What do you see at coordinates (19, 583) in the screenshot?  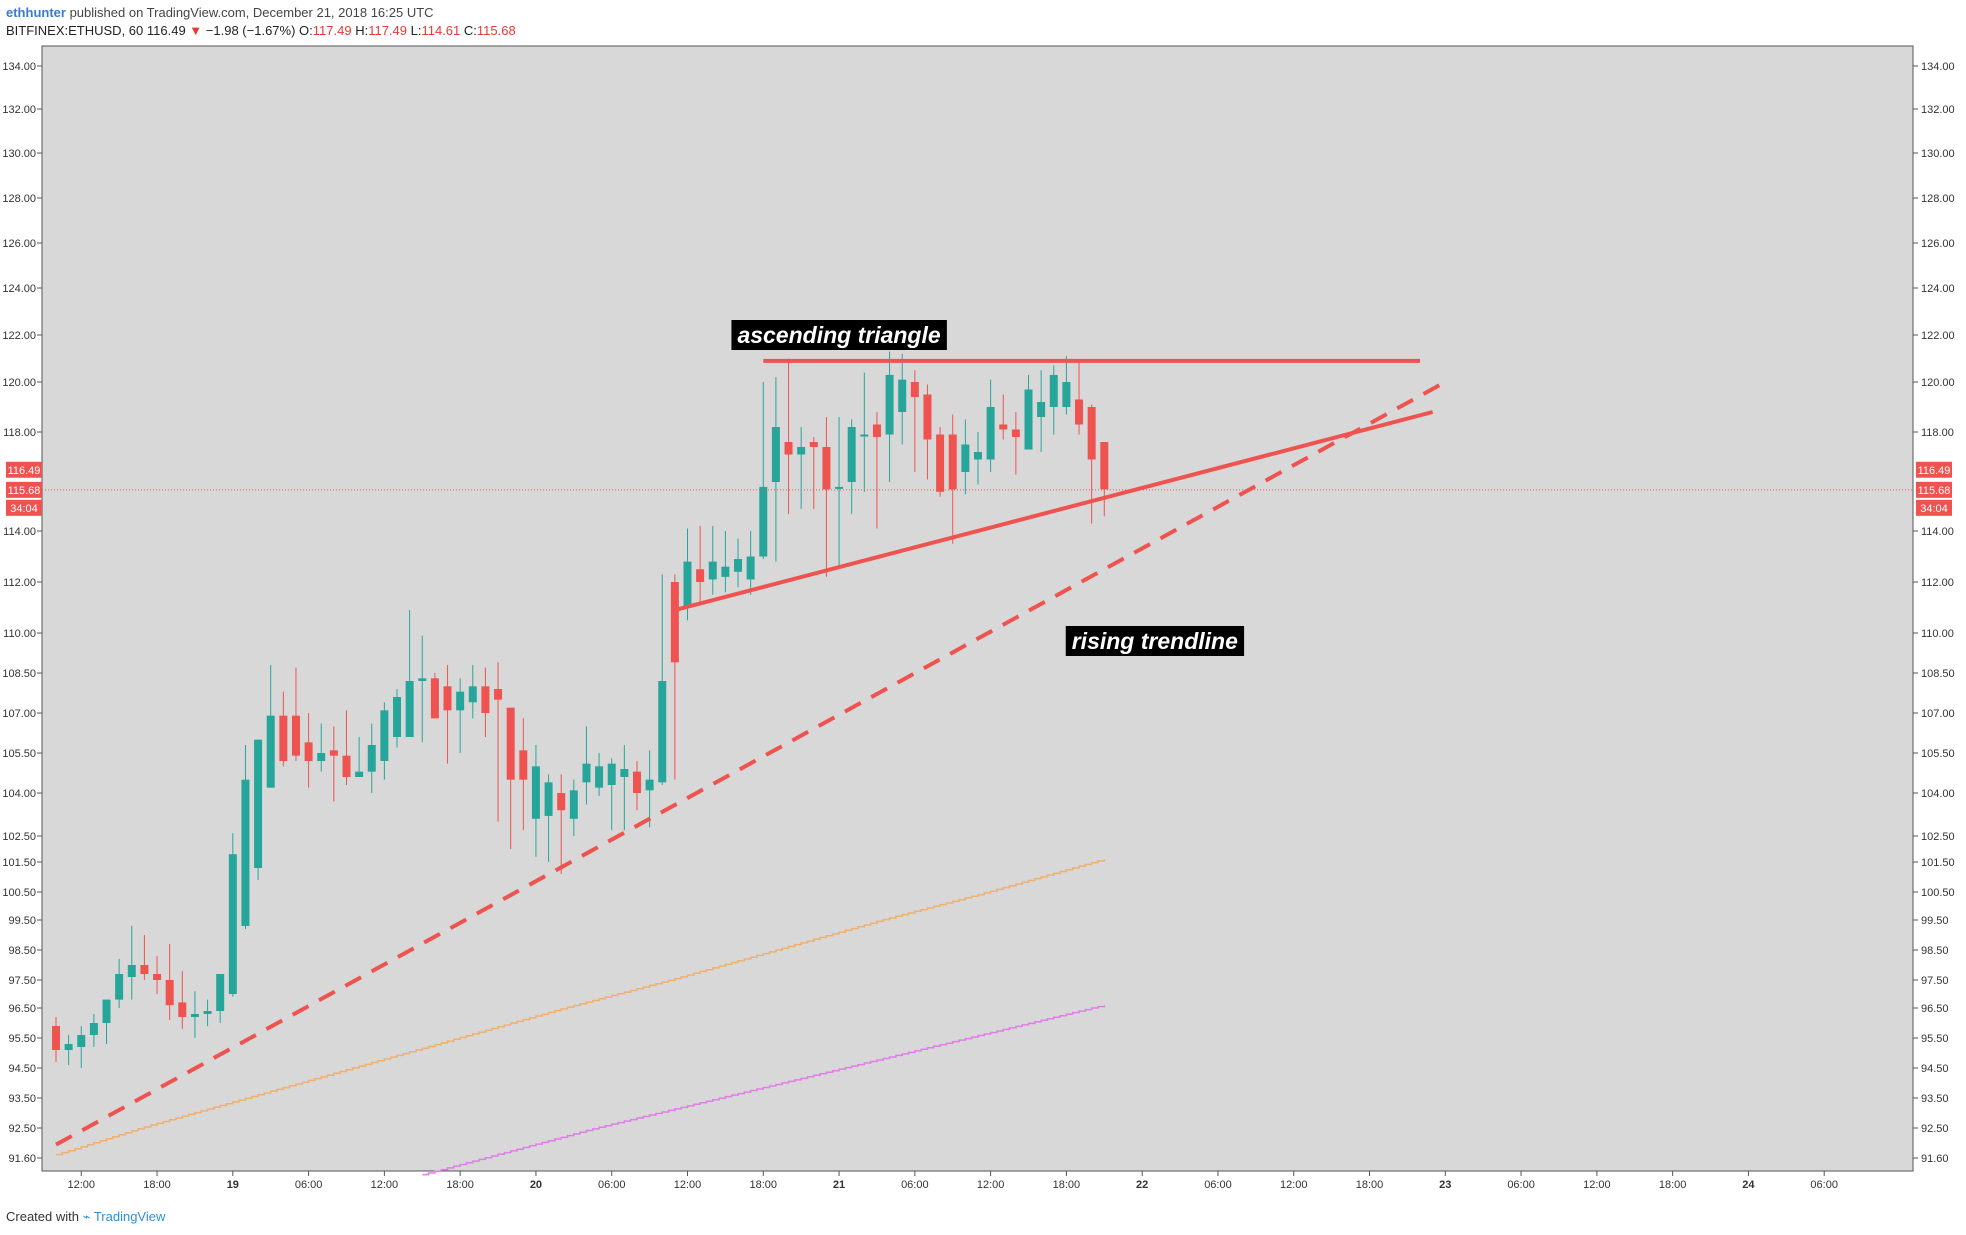 I see `price-label-left: 112.00` at bounding box center [19, 583].